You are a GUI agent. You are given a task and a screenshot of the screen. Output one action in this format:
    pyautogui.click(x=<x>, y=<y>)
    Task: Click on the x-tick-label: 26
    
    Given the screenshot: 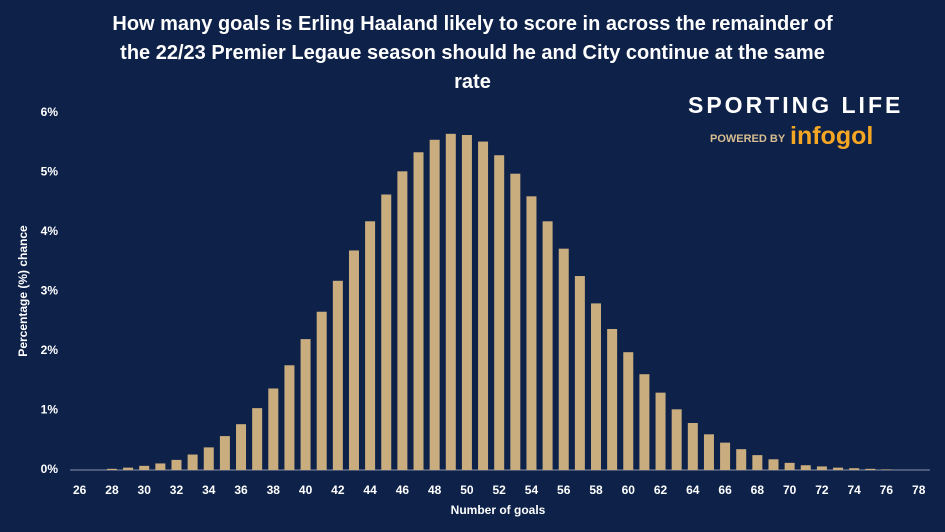 What is the action you would take?
    pyautogui.click(x=80, y=490)
    